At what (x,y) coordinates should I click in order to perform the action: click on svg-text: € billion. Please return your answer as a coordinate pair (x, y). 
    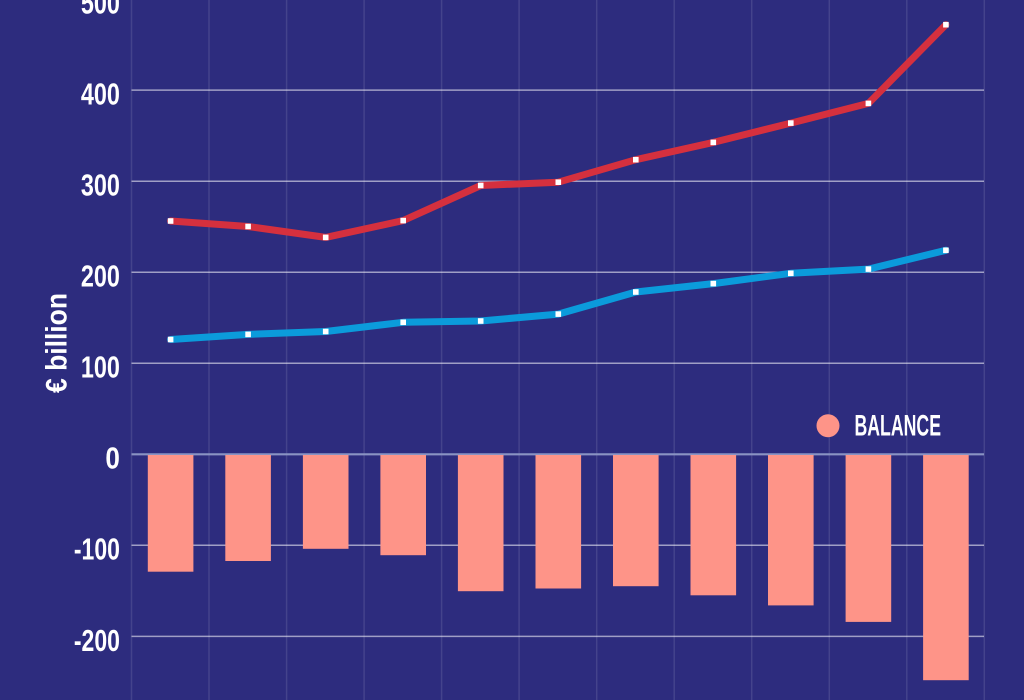
    Looking at the image, I should click on (57, 343).